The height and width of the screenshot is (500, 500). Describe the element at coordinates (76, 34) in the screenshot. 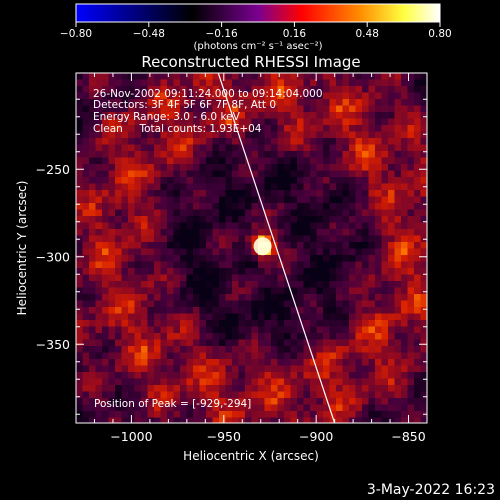

I see `colorbar-tick-label: −0.80` at that location.